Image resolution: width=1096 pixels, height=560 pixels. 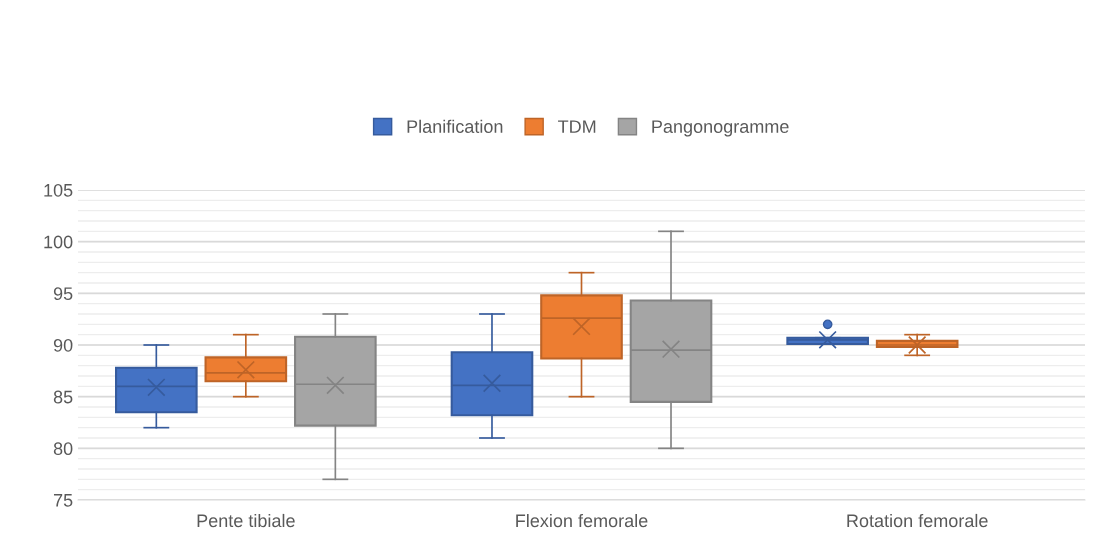 I want to click on y-tick-label: 85, so click(x=63, y=397).